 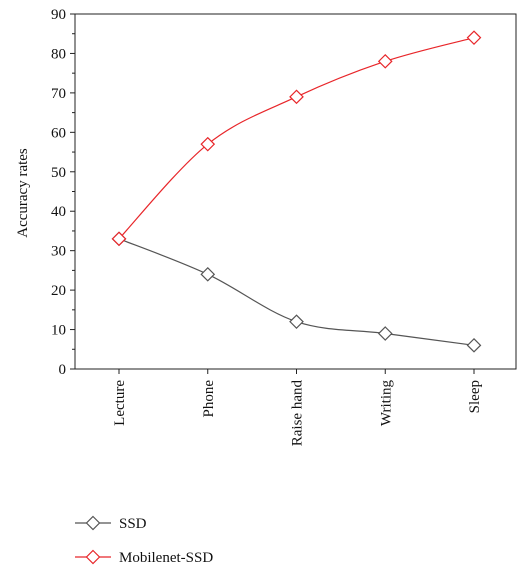 I want to click on y-tick-label: 80, so click(x=58, y=54).